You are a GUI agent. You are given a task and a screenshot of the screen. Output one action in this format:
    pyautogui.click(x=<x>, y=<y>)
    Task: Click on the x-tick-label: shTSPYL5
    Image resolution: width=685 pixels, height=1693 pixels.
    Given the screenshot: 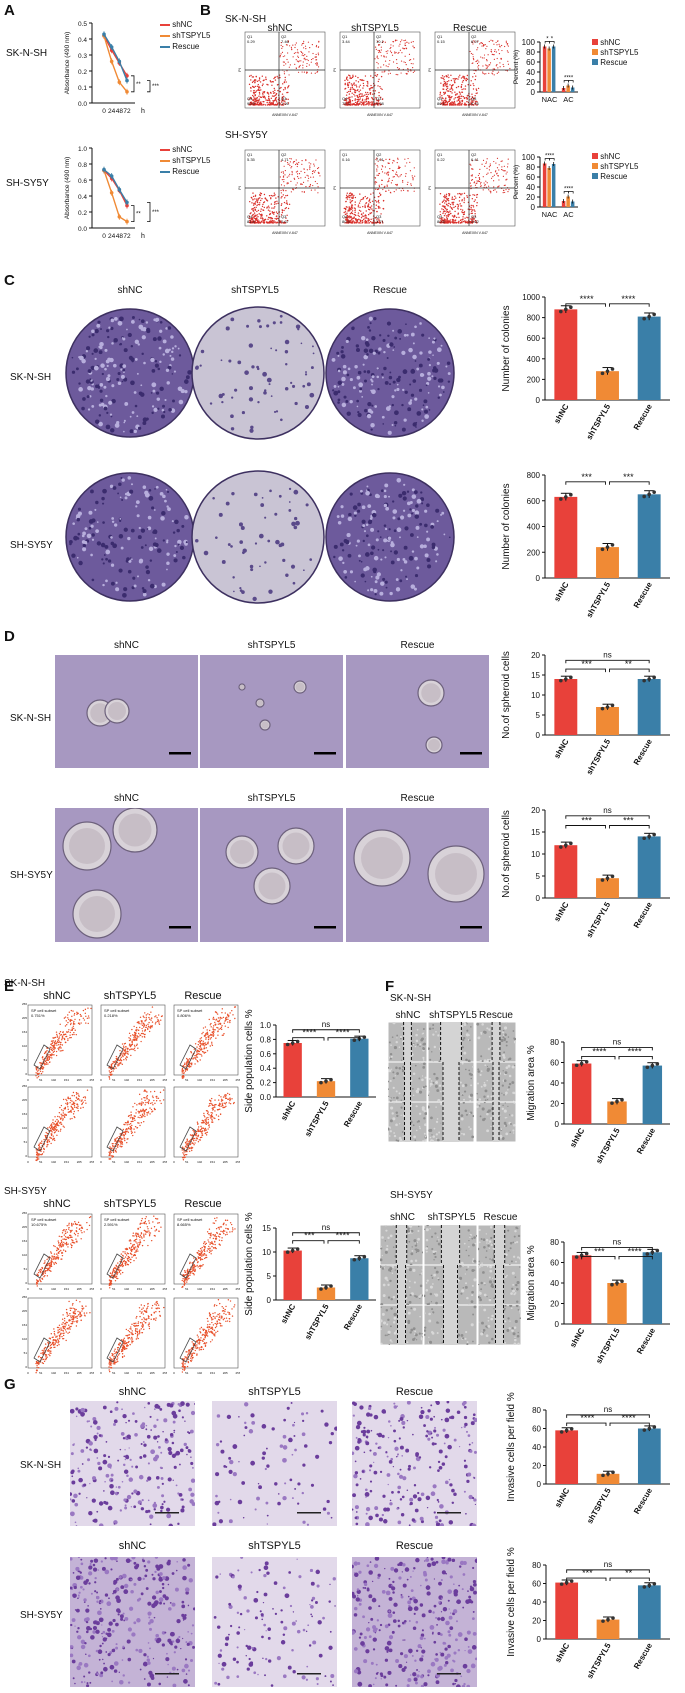 What is the action you would take?
    pyautogui.click(x=599, y=421)
    